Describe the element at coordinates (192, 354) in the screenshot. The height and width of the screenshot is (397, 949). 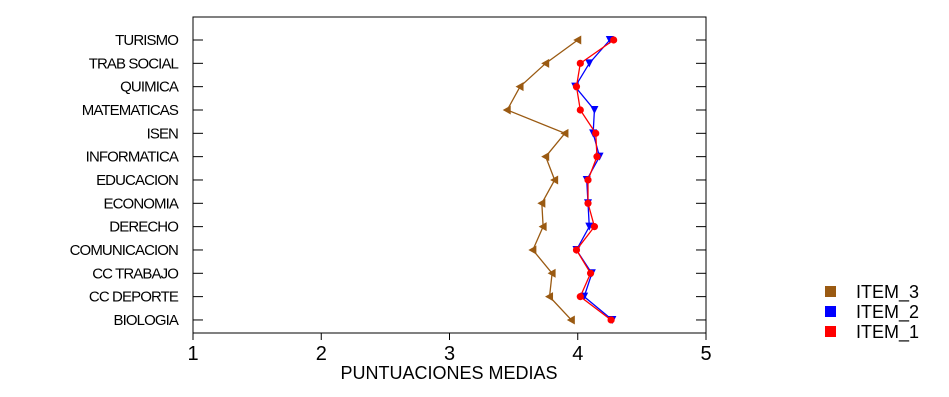
I see `x-tick-label: 1` at that location.